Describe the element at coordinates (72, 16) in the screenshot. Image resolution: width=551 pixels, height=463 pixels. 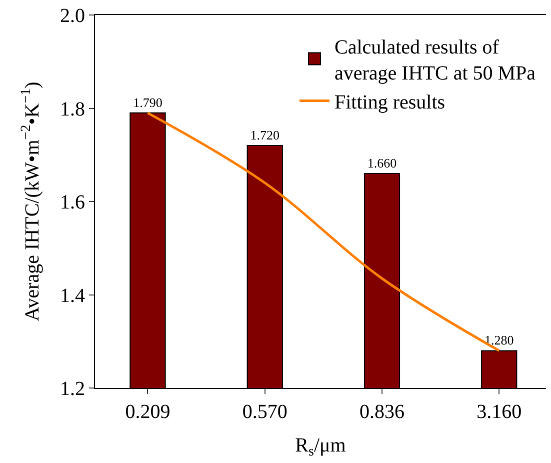
I see `y-tick-label: 2.0` at that location.